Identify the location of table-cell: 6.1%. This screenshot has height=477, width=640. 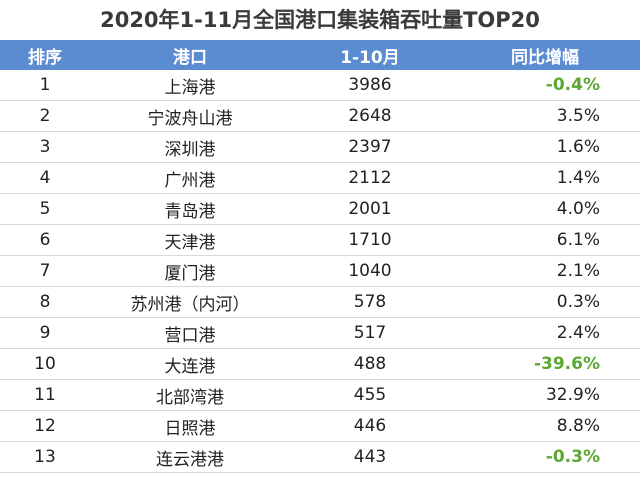
(545, 240).